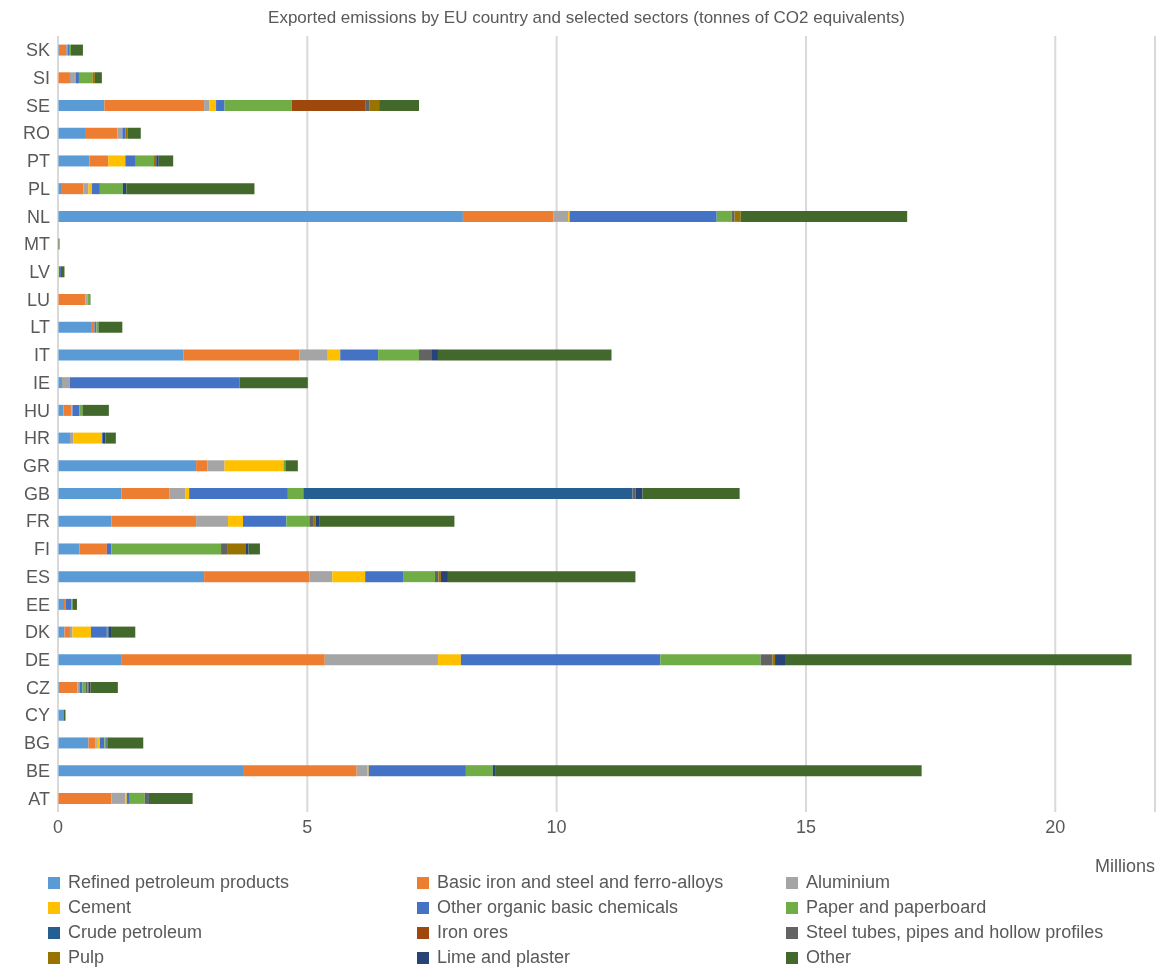 The height and width of the screenshot is (976, 1173). I want to click on x-tick-label: 20, so click(1055, 826).